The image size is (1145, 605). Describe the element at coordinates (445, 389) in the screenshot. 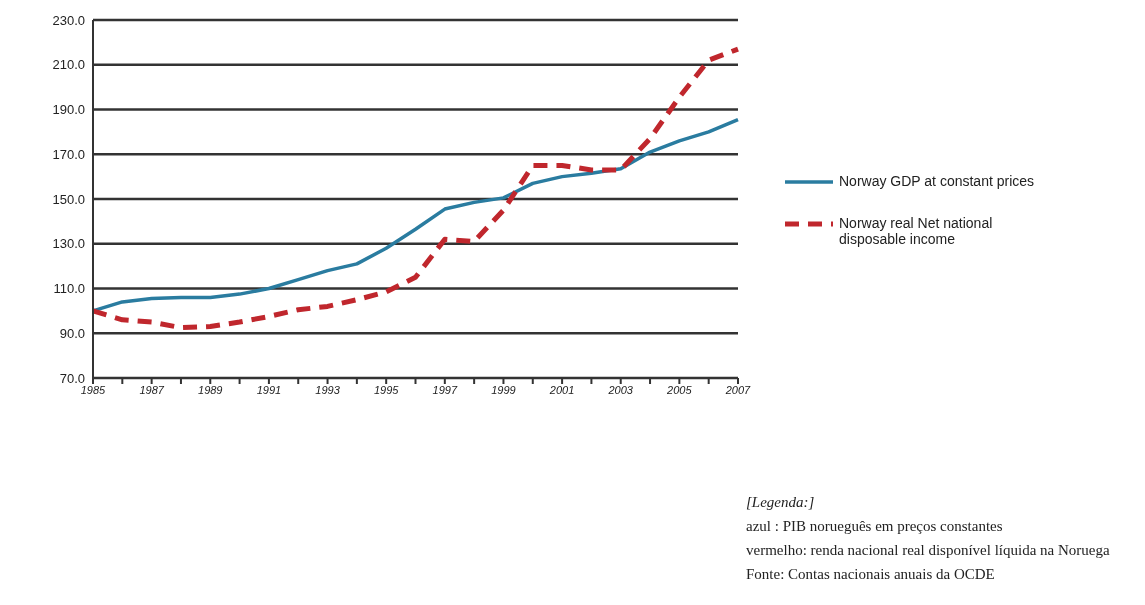

I see `x-tick-label: 1997` at that location.